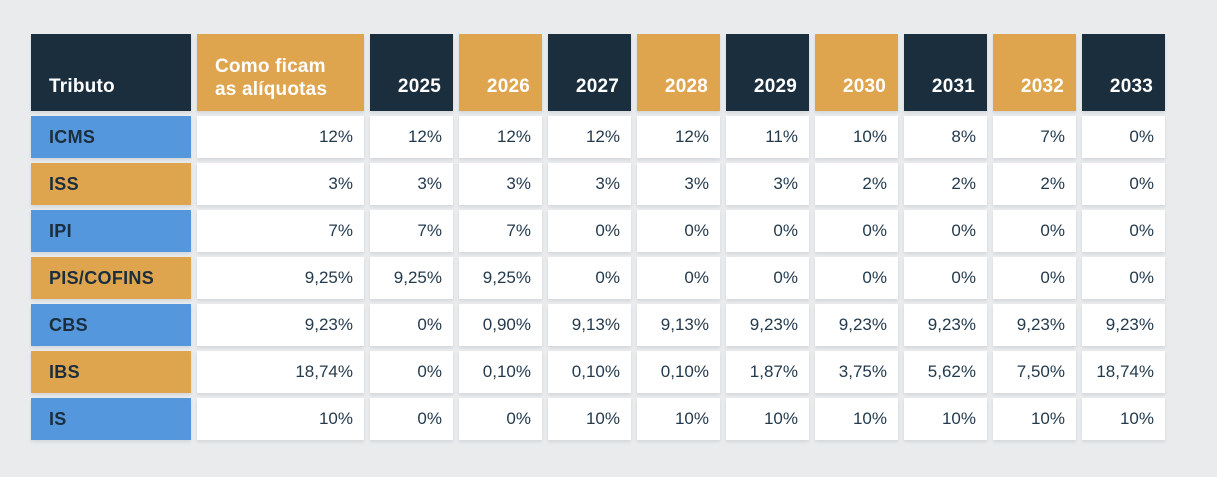  What do you see at coordinates (500, 278) in the screenshot?
I see `value-cell-pis-cofins-col2: 9,25%` at bounding box center [500, 278].